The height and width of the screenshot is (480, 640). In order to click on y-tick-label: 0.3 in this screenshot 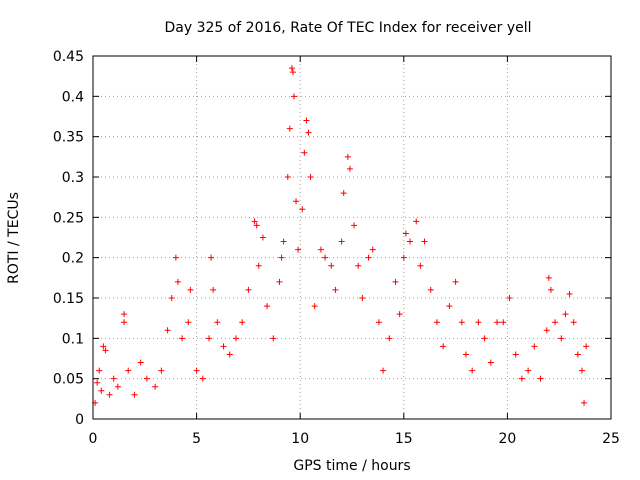, I will do `click(73, 178)`.